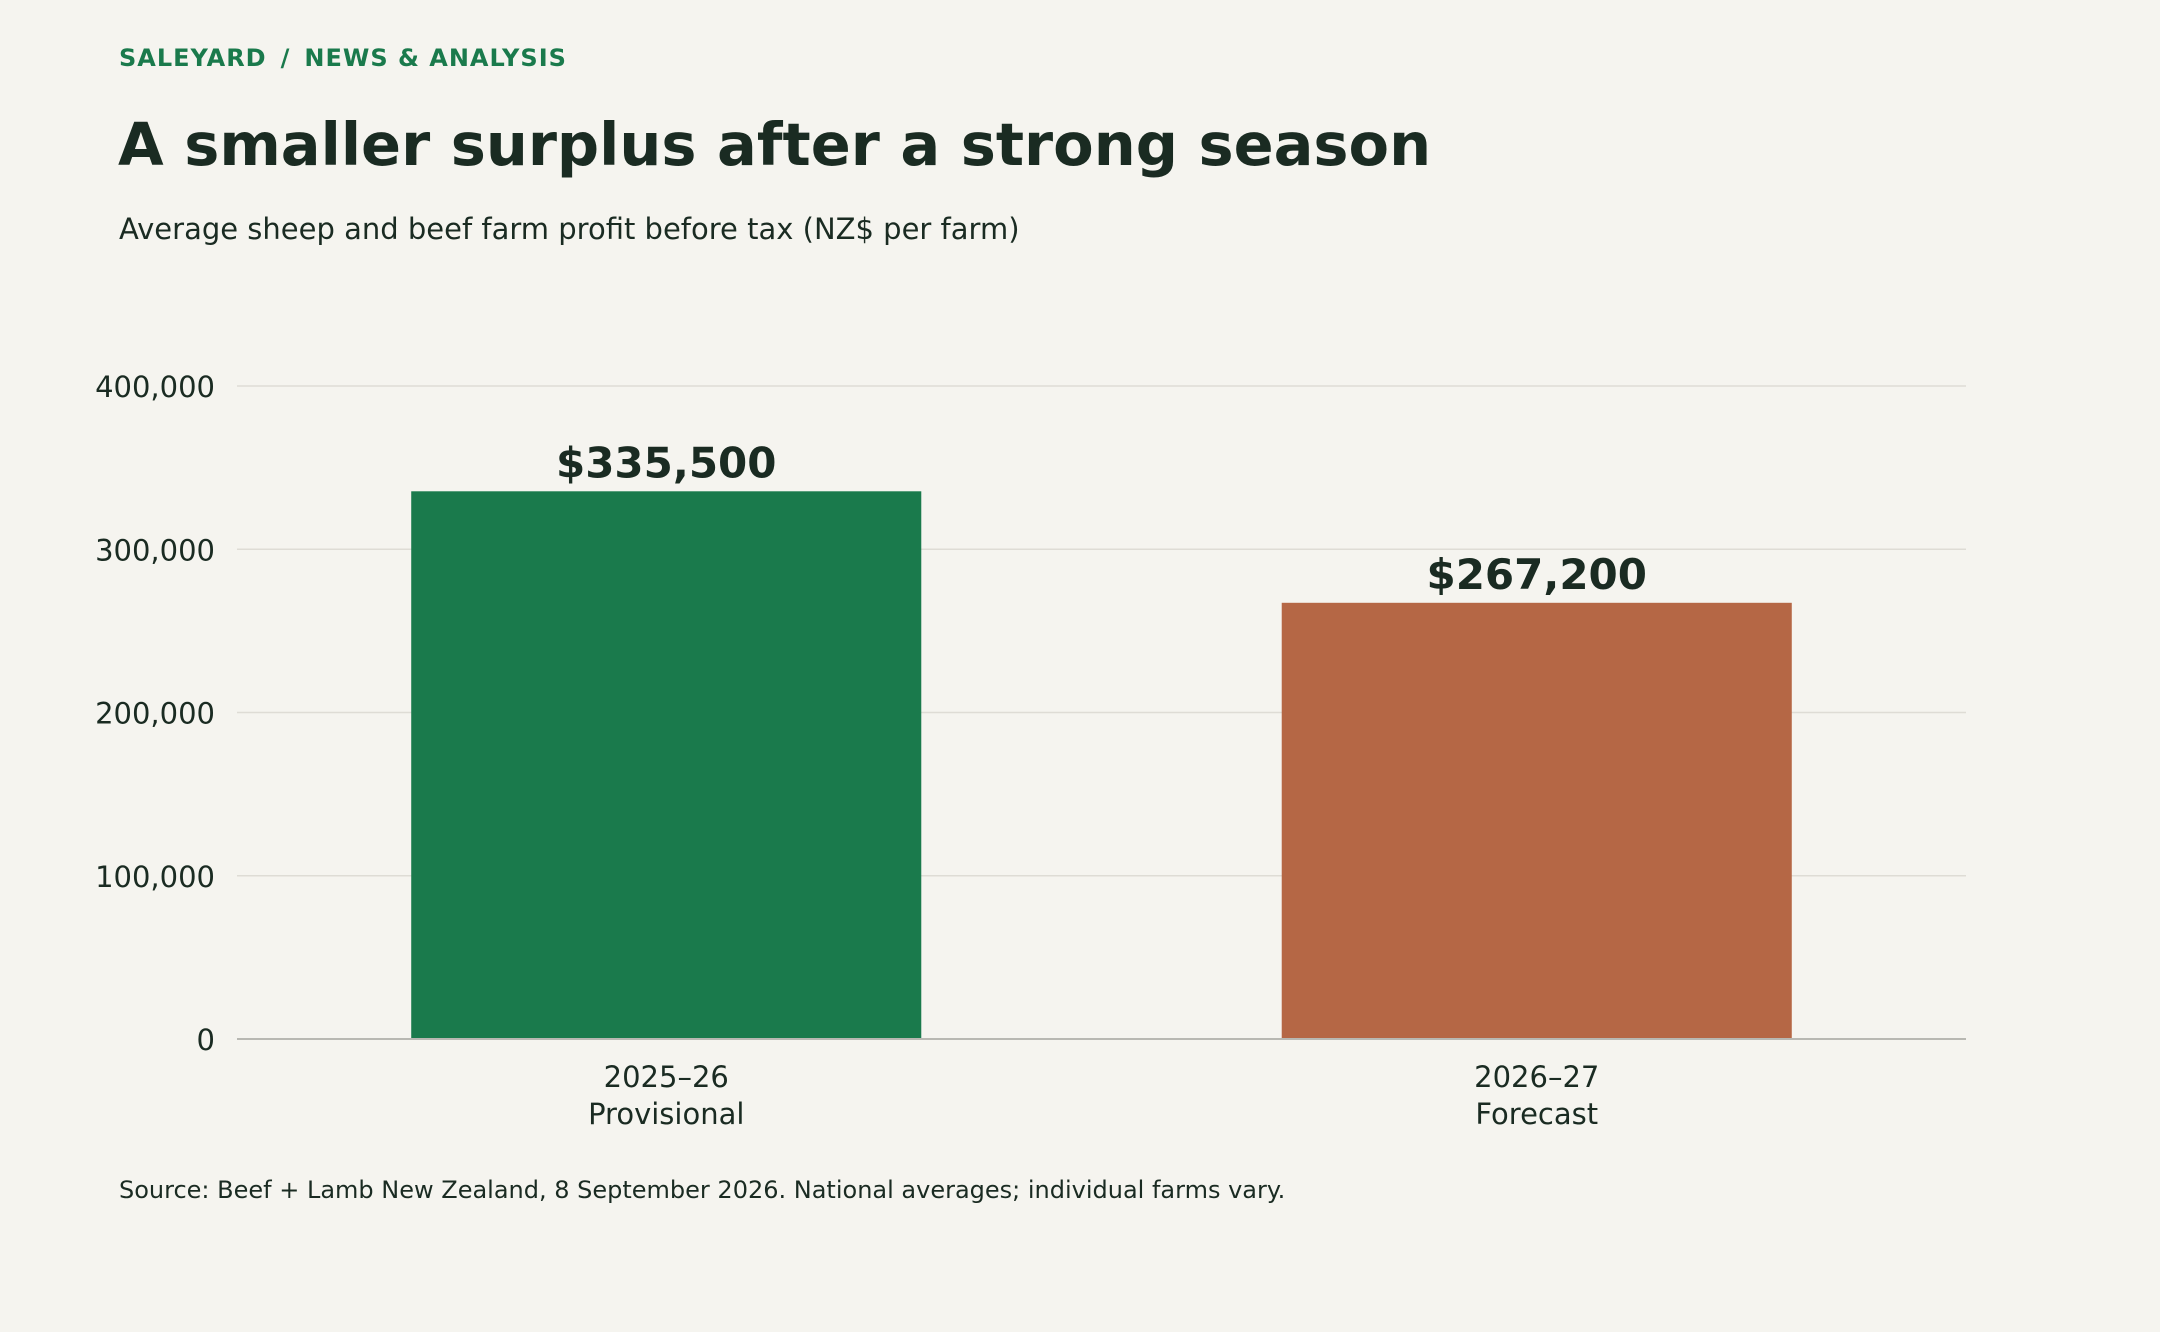  Describe the element at coordinates (666, 1077) in the screenshot. I see `x-tick-label: 2025–26` at that location.